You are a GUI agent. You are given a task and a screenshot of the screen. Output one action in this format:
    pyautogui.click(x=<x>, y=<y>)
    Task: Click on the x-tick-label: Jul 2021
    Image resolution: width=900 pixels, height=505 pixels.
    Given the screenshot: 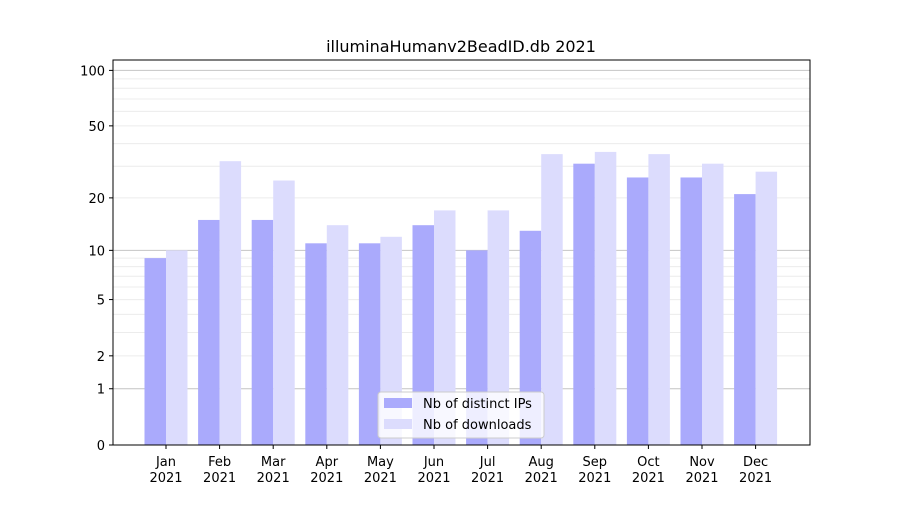 What is the action you would take?
    pyautogui.click(x=487, y=470)
    